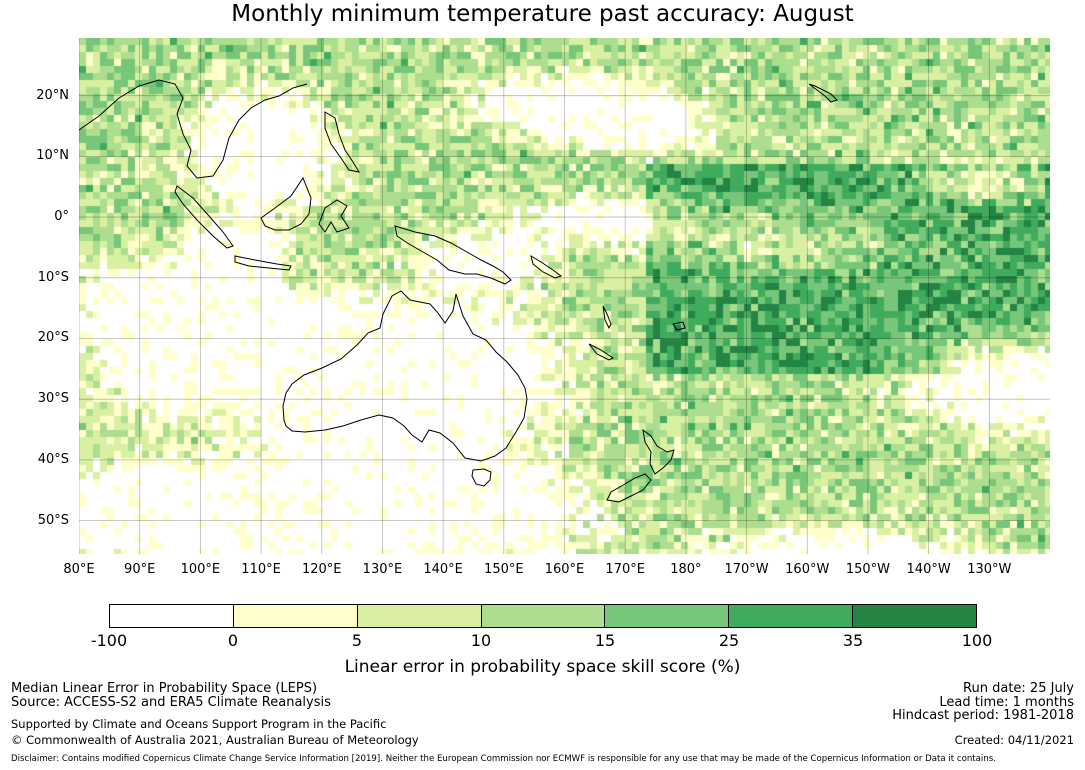  Describe the element at coordinates (53, 277) in the screenshot. I see `lat-tick-label: 10°S` at that location.